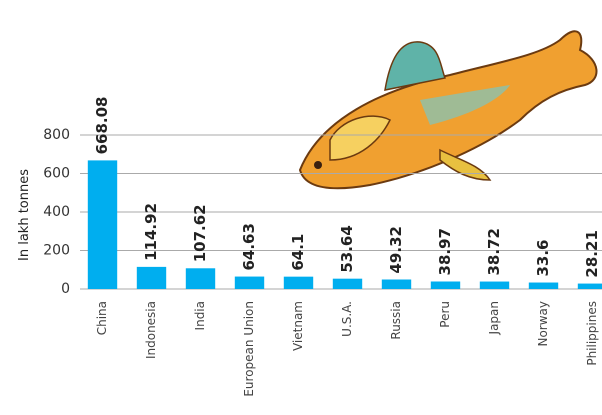 This screenshot has width=602, height=415. I want to click on x-tick-label: Philippines, so click(592, 333).